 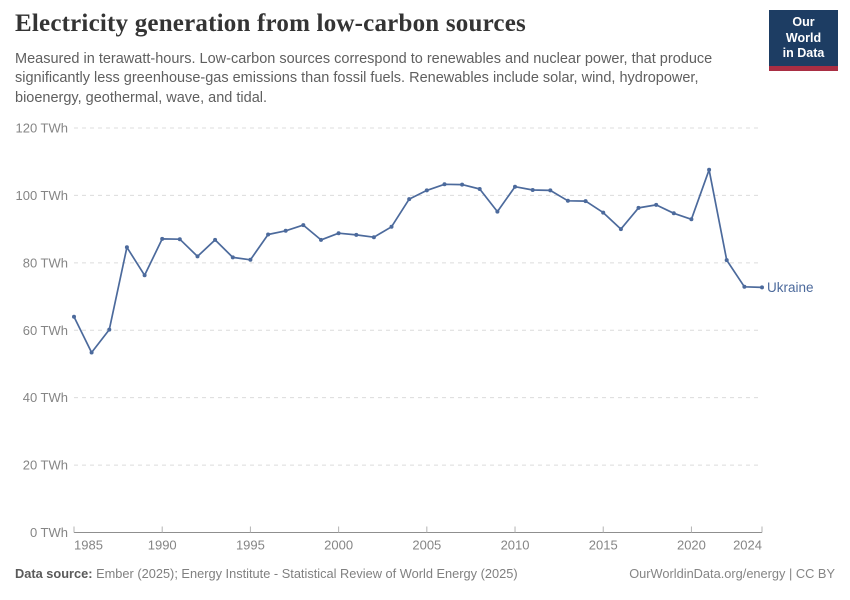 What do you see at coordinates (54, 573) in the screenshot?
I see `data-source-label: Data source:` at bounding box center [54, 573].